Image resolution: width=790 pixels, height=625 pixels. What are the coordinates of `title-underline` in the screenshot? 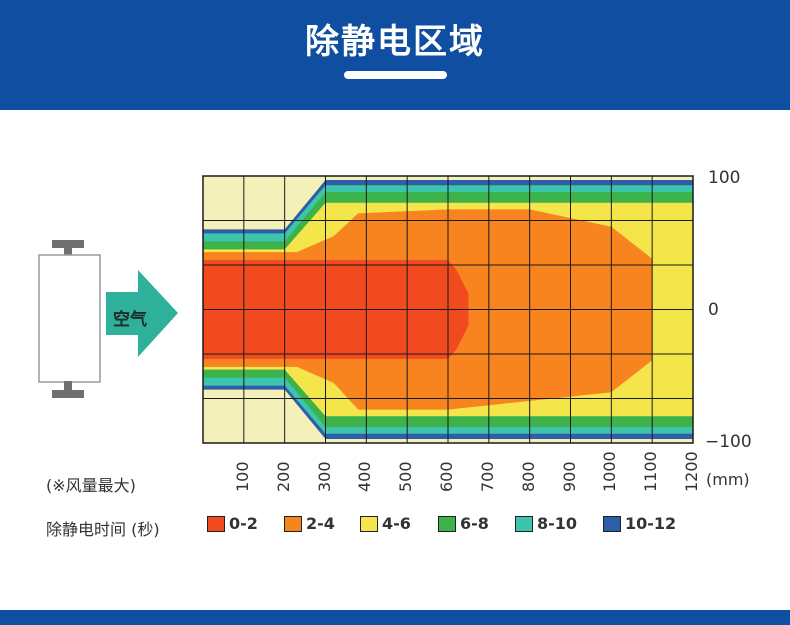 It's located at (395, 75).